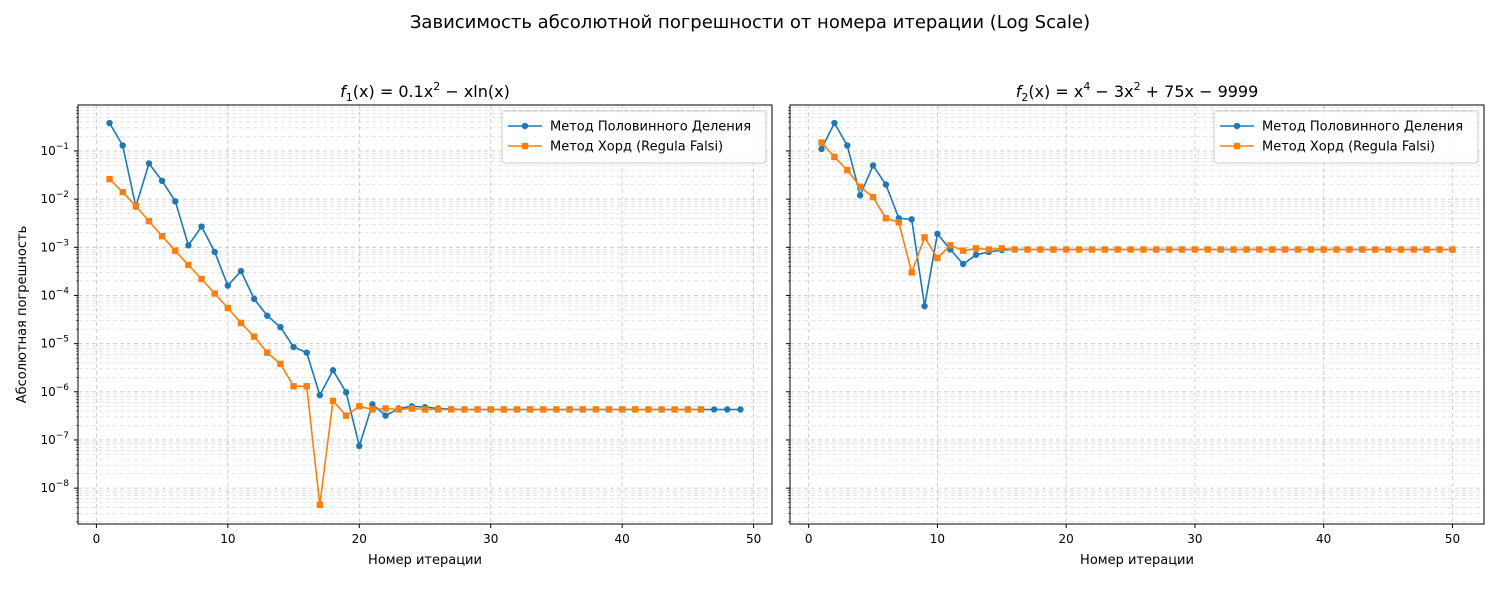 This screenshot has height=600, width=1500. I want to click on y-tick-label: 10⁻⁷, so click(54, 439).